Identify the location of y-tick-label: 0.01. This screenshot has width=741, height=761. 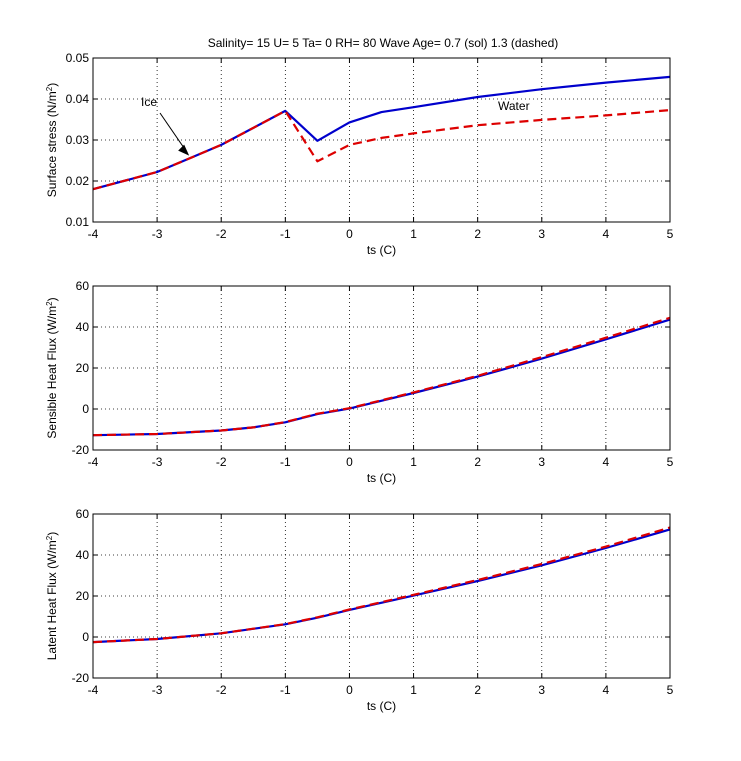
(78, 222).